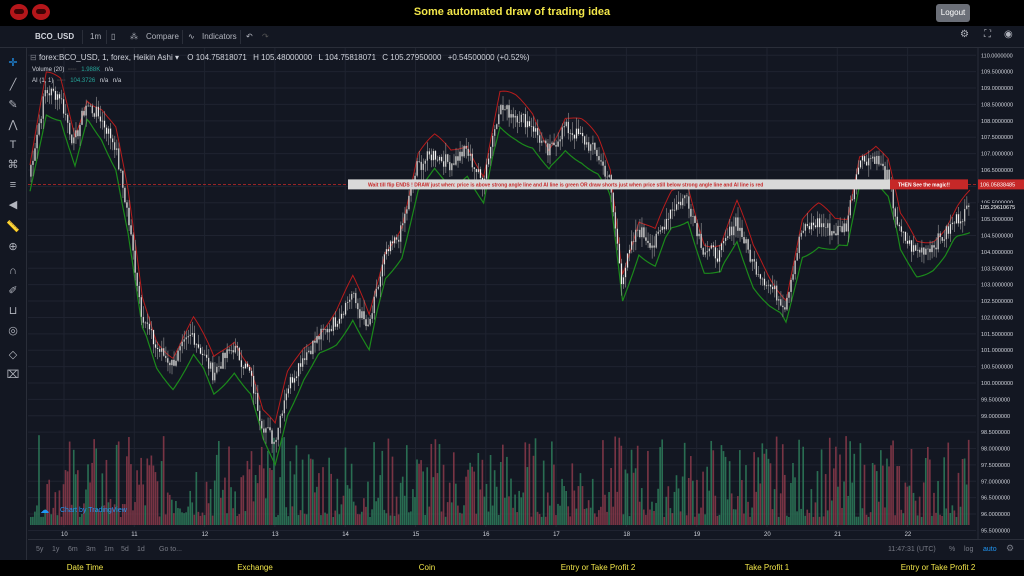 The image size is (1024, 576). What do you see at coordinates (1010, 548) in the screenshot?
I see `chart-settings-icon: ⚙` at bounding box center [1010, 548].